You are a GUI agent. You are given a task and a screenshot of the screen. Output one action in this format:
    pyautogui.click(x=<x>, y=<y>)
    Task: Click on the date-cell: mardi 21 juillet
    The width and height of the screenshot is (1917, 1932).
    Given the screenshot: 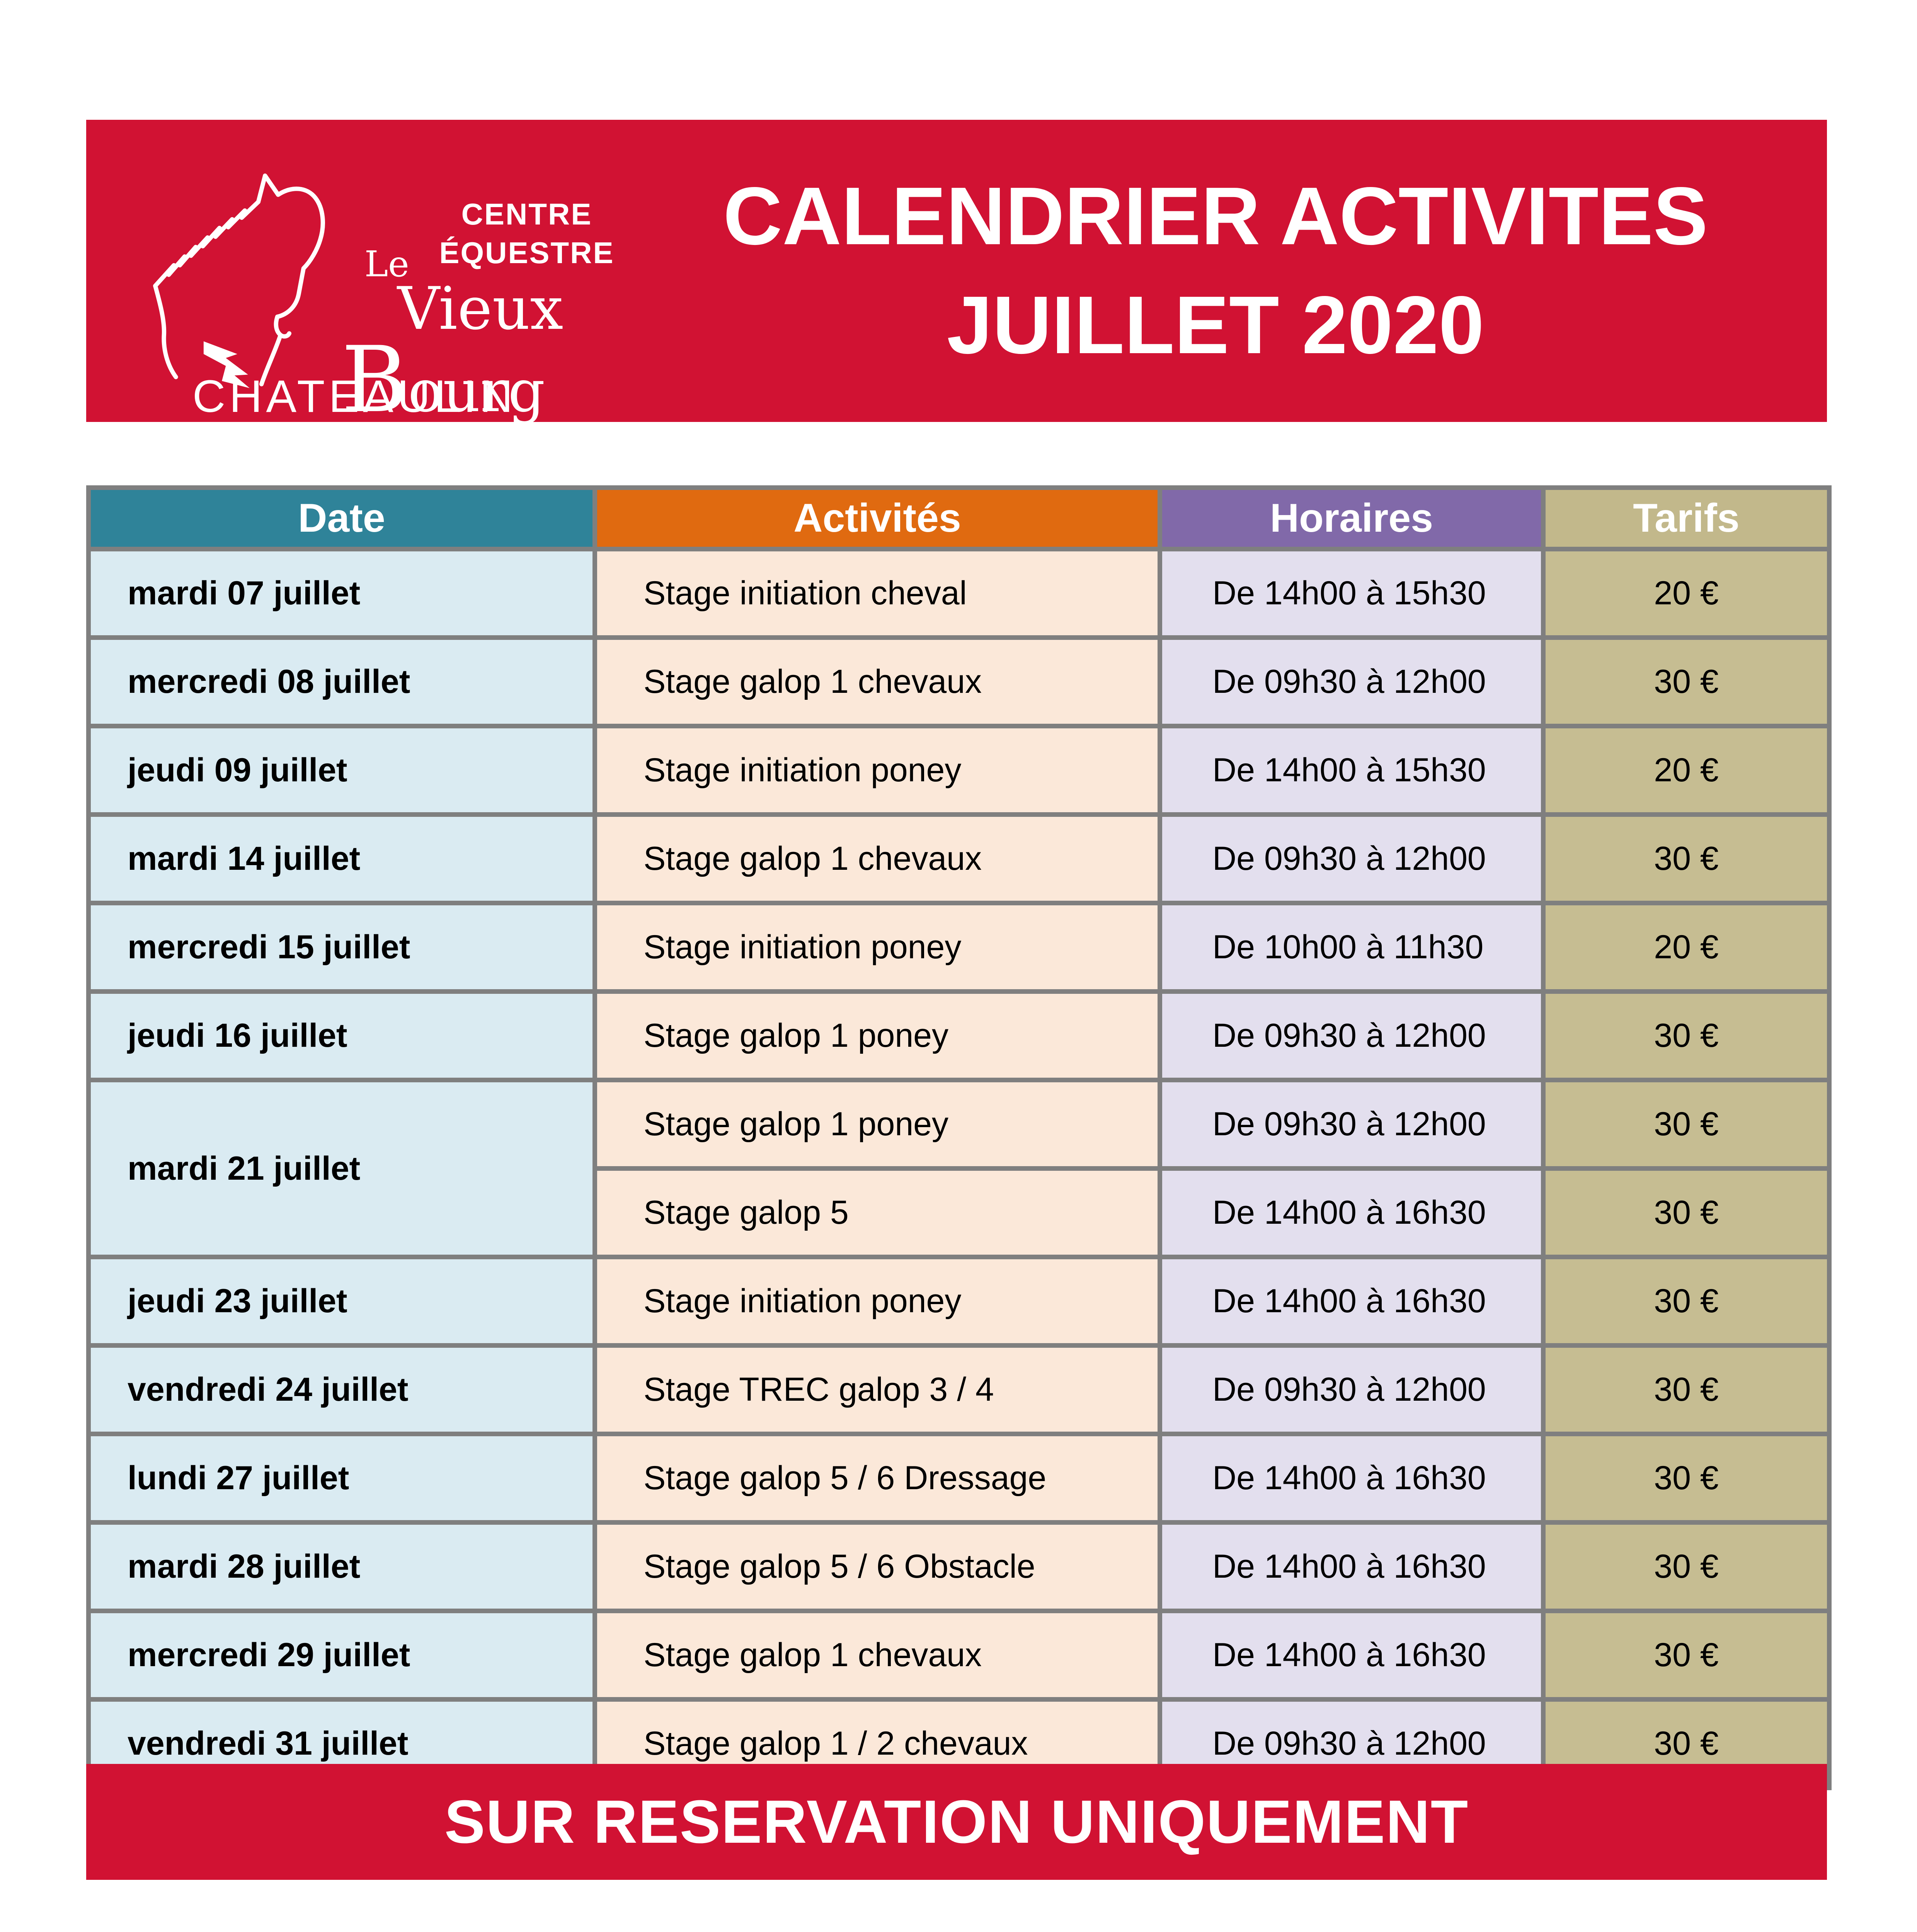 What is the action you would take?
    pyautogui.click(x=341, y=1169)
    